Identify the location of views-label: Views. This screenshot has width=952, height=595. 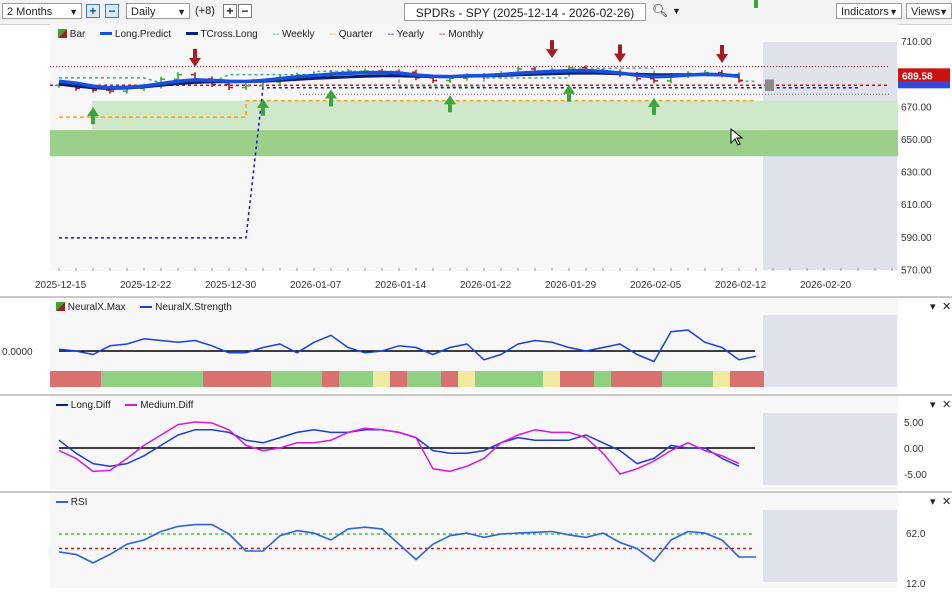
(926, 12).